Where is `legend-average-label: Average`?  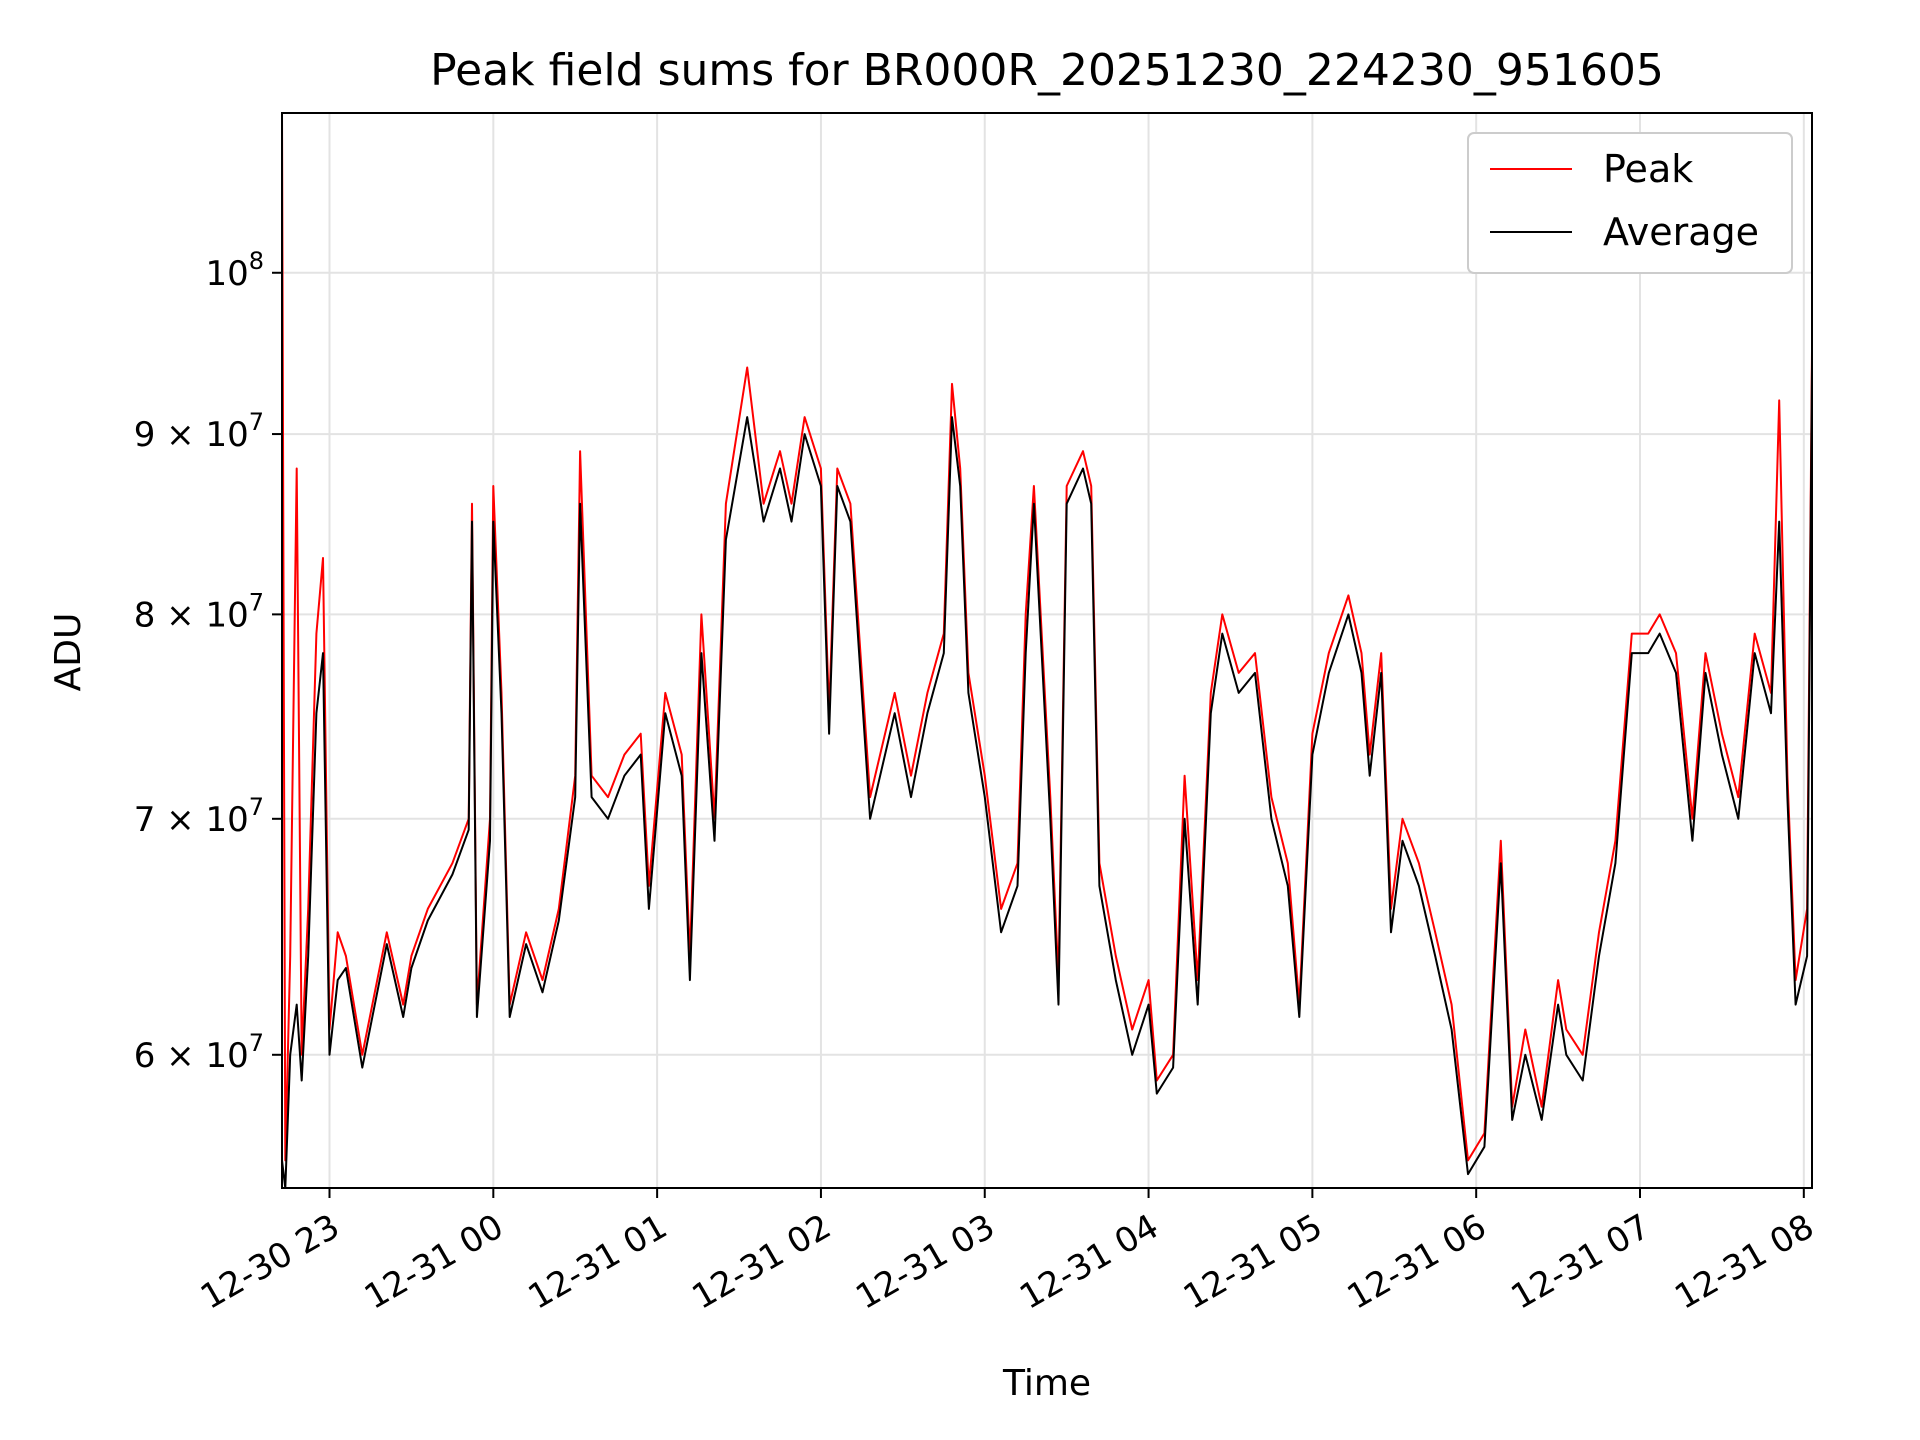
legend-average-label: Average is located at coordinates (1681, 232).